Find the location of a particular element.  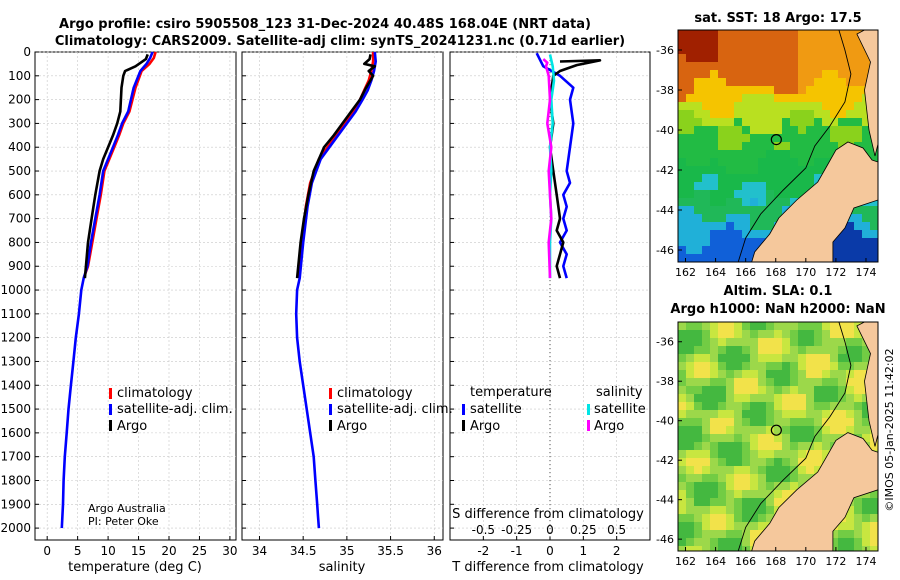

x-tick-label: 174 is located at coordinates (865, 561).